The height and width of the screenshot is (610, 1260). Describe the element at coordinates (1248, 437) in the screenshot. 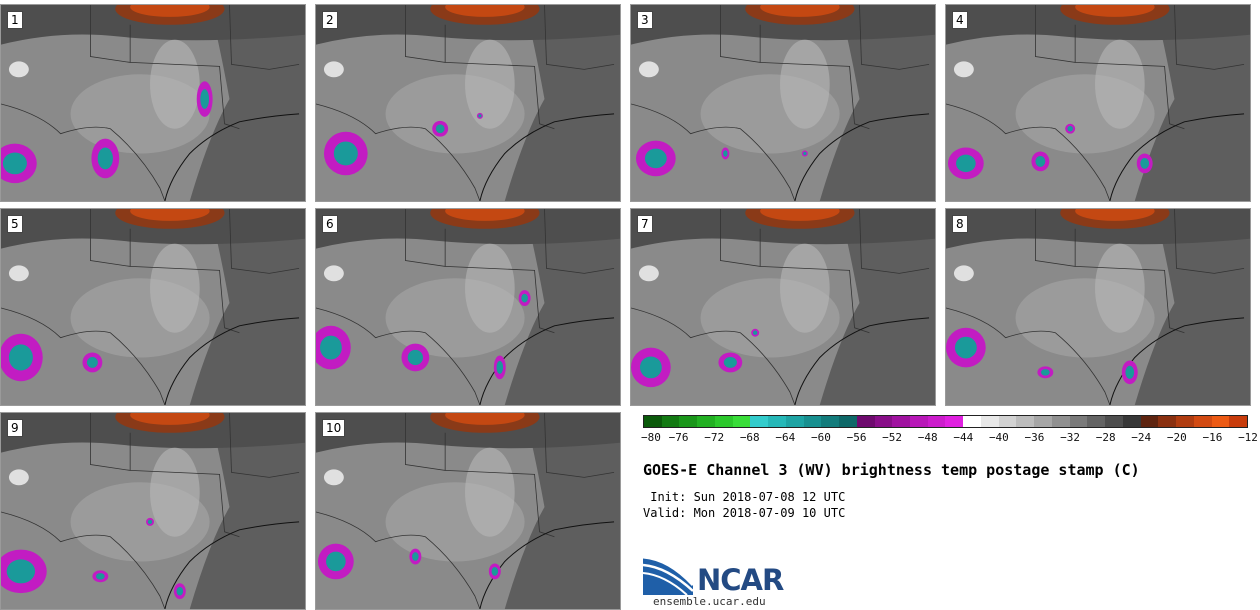

I see `colorbar-tick-label: −12` at that location.